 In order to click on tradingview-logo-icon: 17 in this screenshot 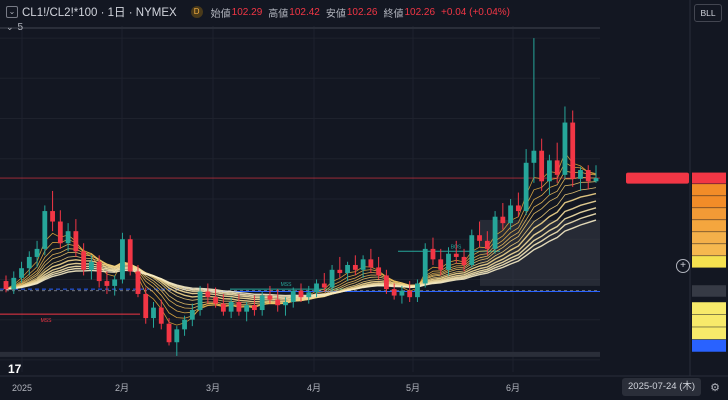, I will do `click(15, 369)`.